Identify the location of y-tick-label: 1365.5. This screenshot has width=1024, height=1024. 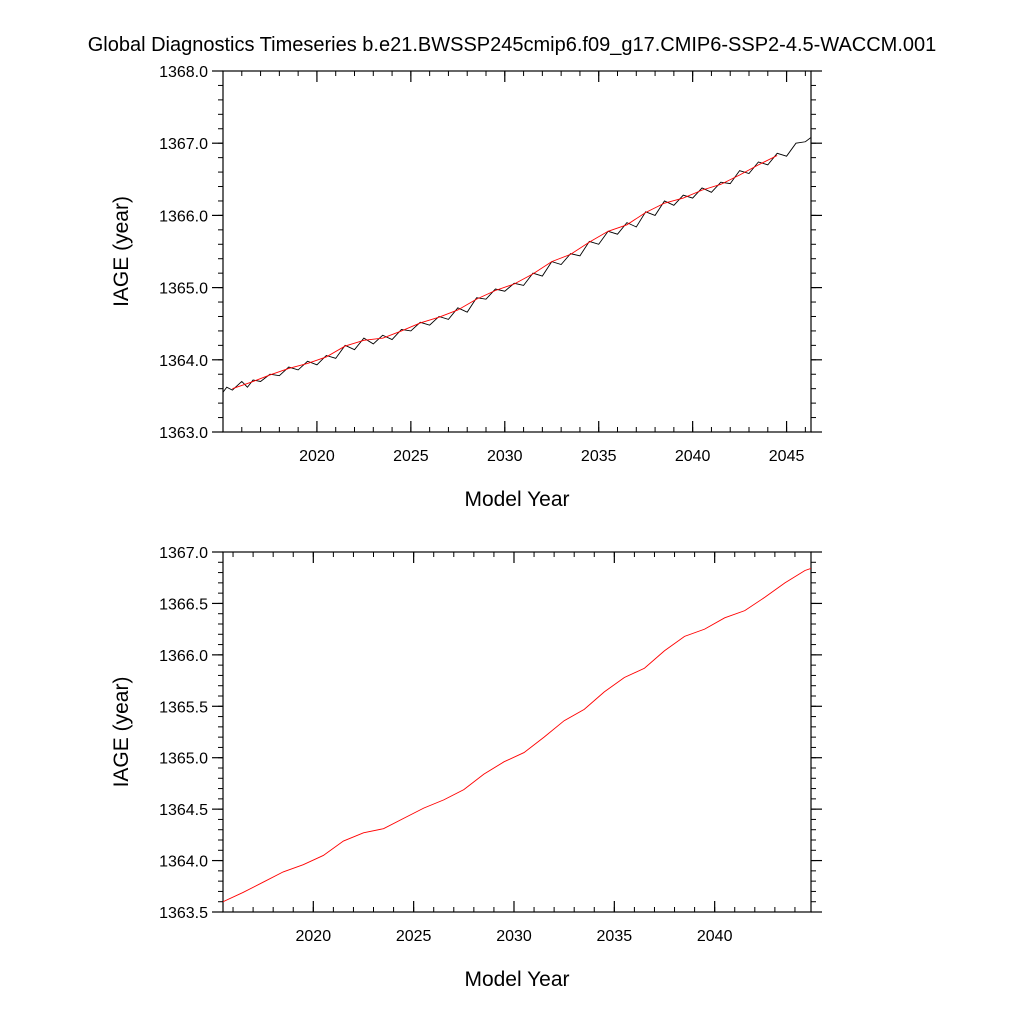
(183, 707).